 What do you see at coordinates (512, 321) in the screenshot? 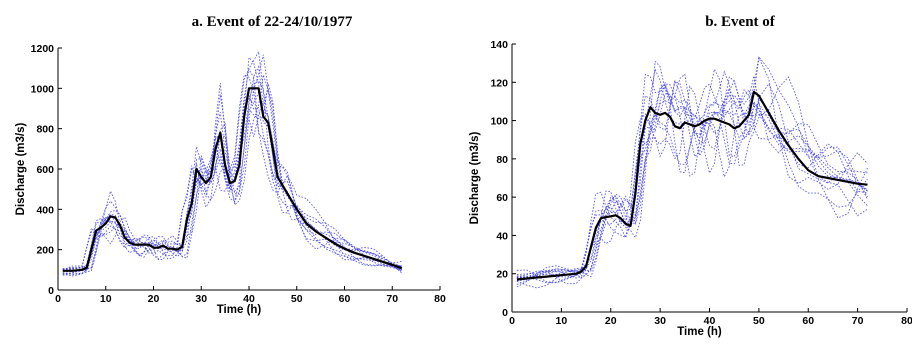
I see `chart-b-x-tick-label: 0` at bounding box center [512, 321].